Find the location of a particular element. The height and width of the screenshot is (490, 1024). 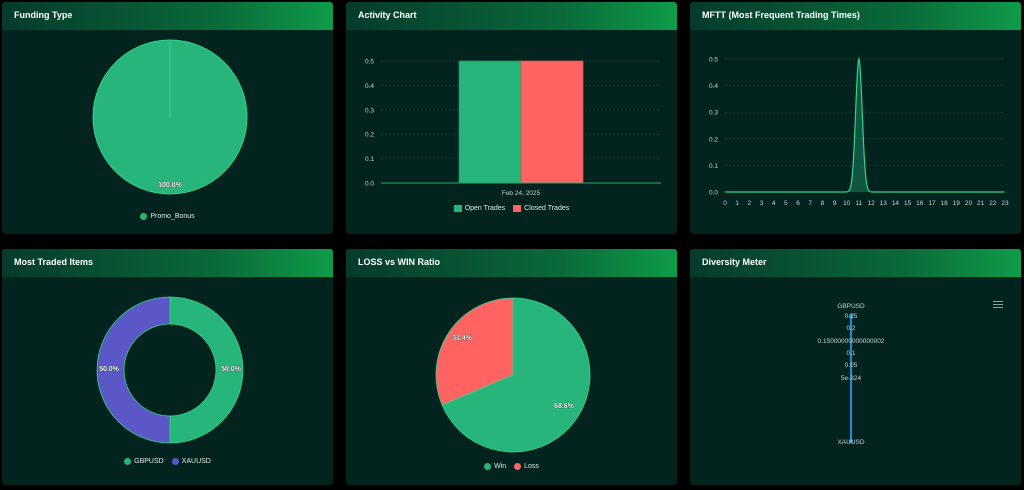

activity-bar-chart: 0.0 0.1 0.2 0.3 0.4 0.5 Feb 24, 2025 is located at coordinates (513, 128).